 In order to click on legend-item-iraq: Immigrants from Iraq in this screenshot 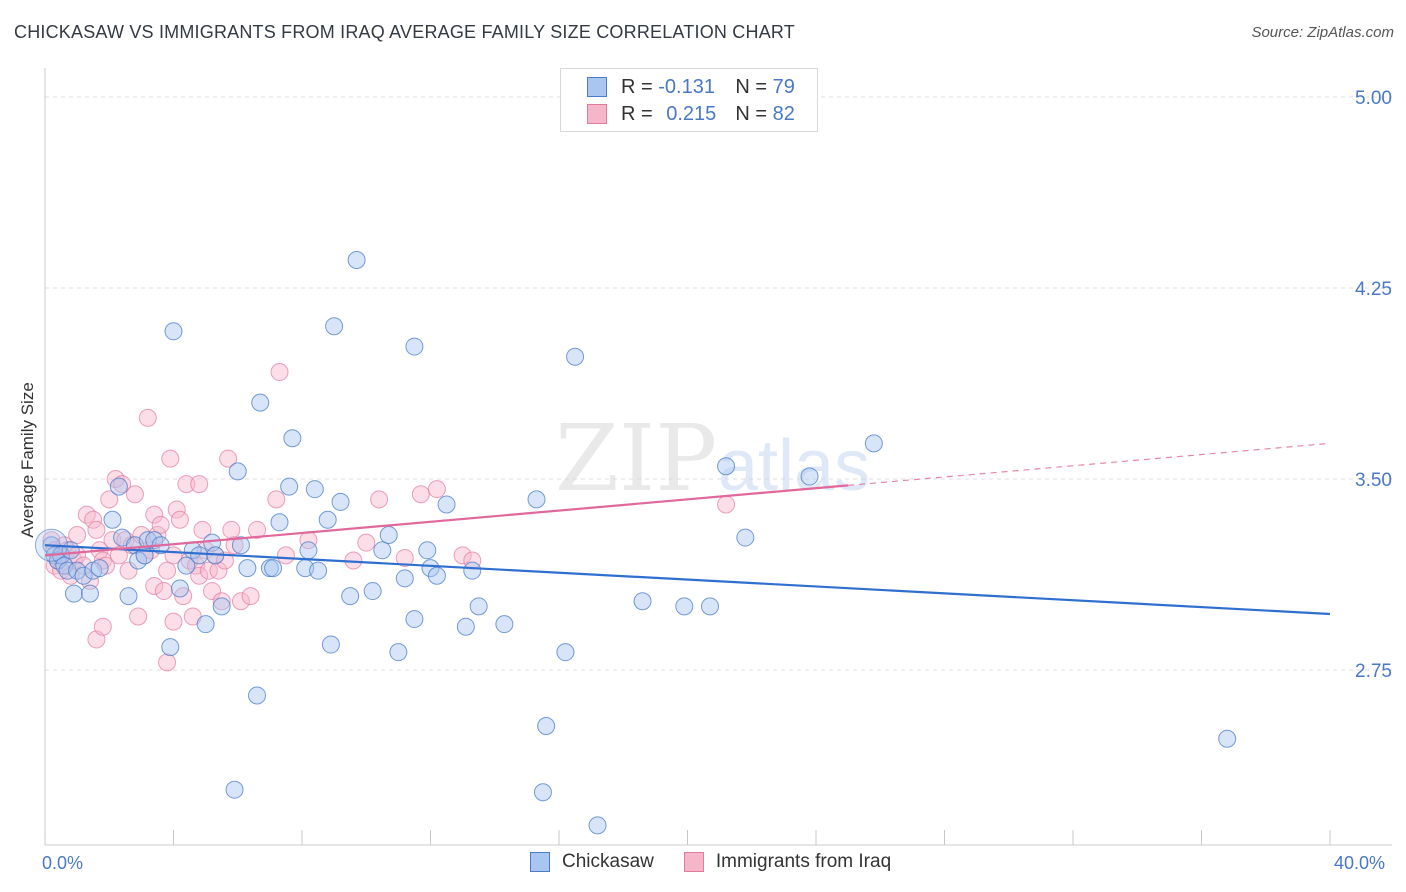, I will do `click(787, 862)`.